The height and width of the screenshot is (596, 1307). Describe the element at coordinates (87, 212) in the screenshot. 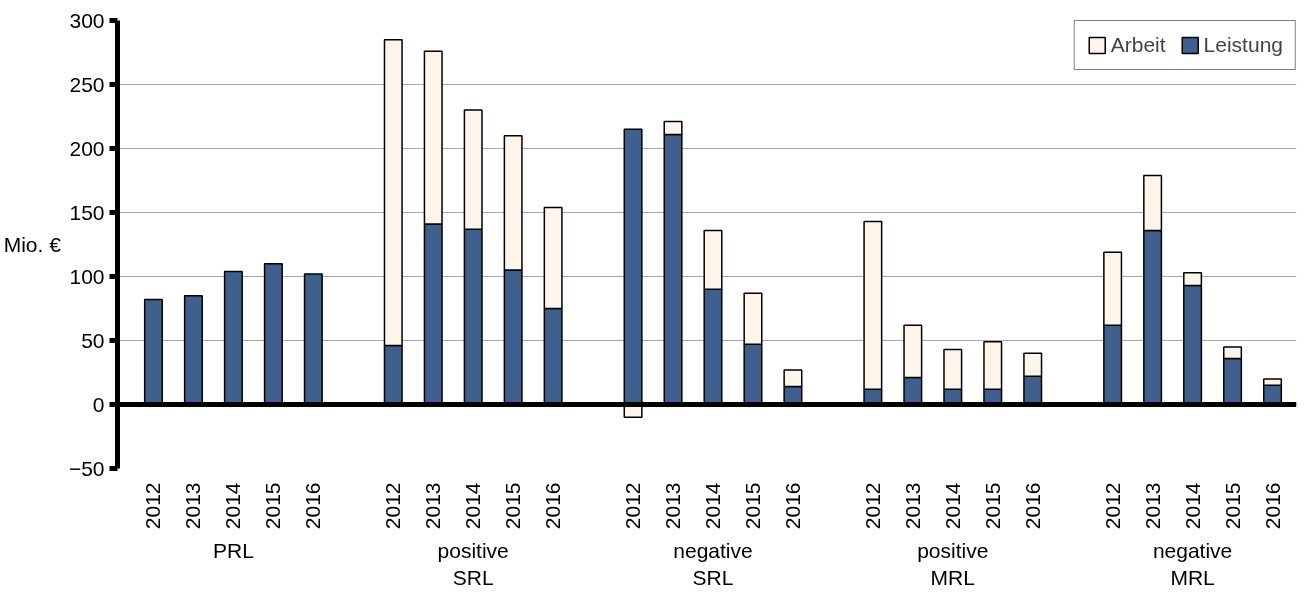

I see `y-tick-label: 150` at that location.